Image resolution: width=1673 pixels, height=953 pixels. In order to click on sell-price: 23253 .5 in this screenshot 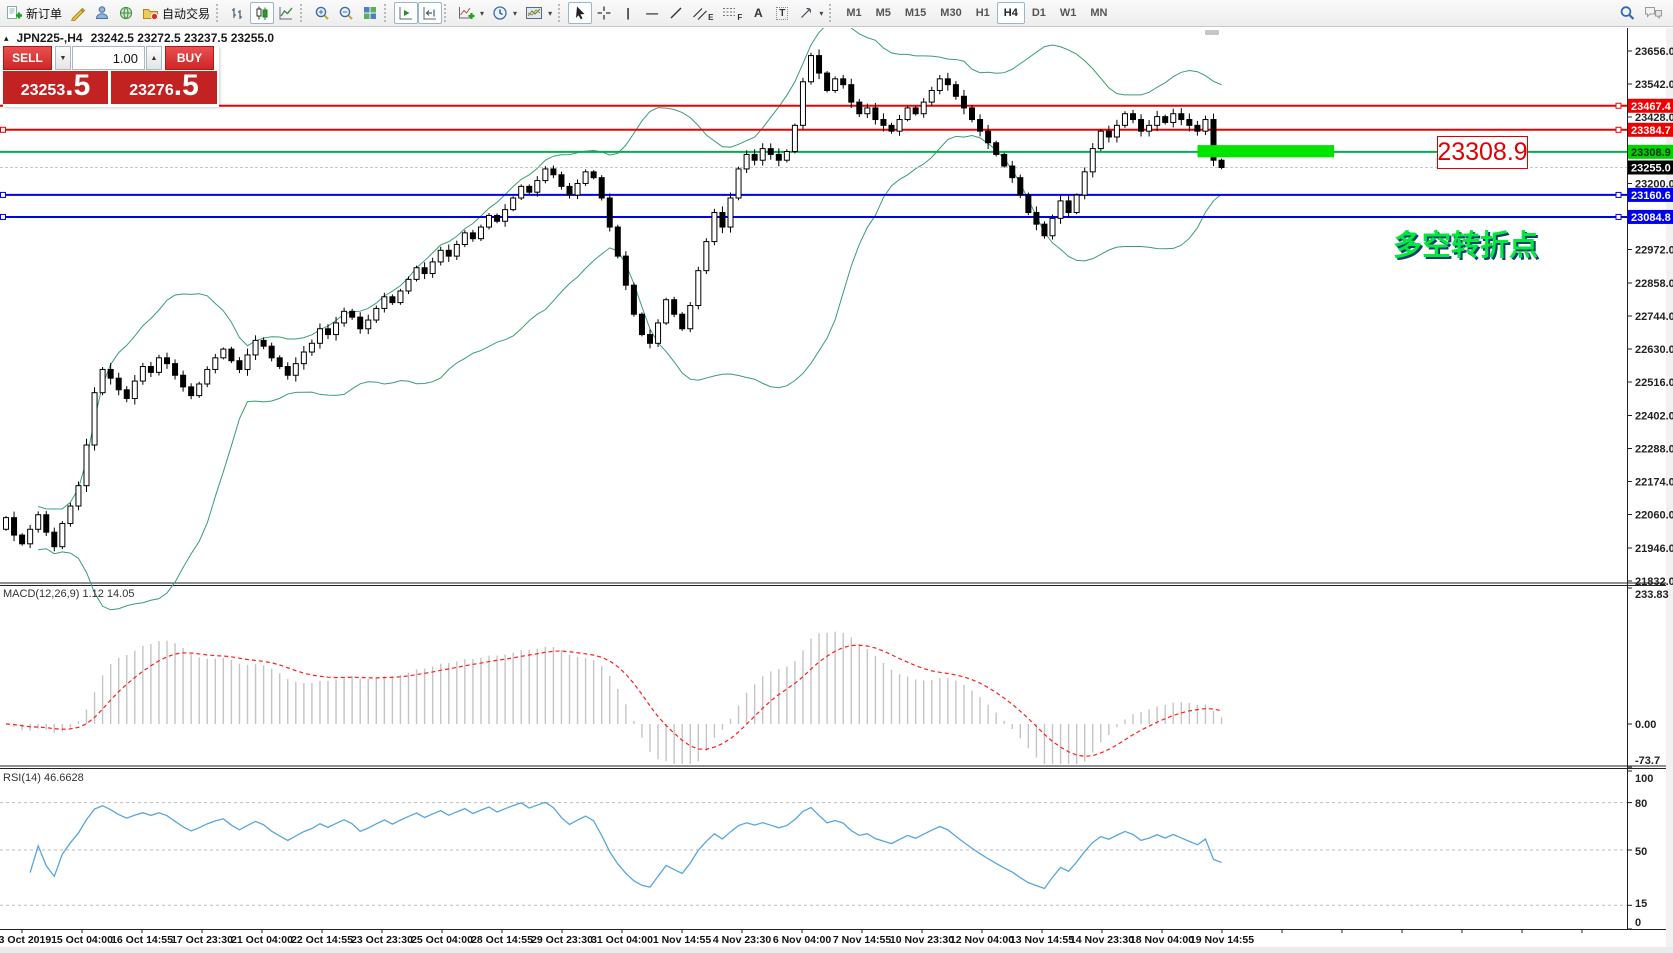, I will do `click(55, 87)`.